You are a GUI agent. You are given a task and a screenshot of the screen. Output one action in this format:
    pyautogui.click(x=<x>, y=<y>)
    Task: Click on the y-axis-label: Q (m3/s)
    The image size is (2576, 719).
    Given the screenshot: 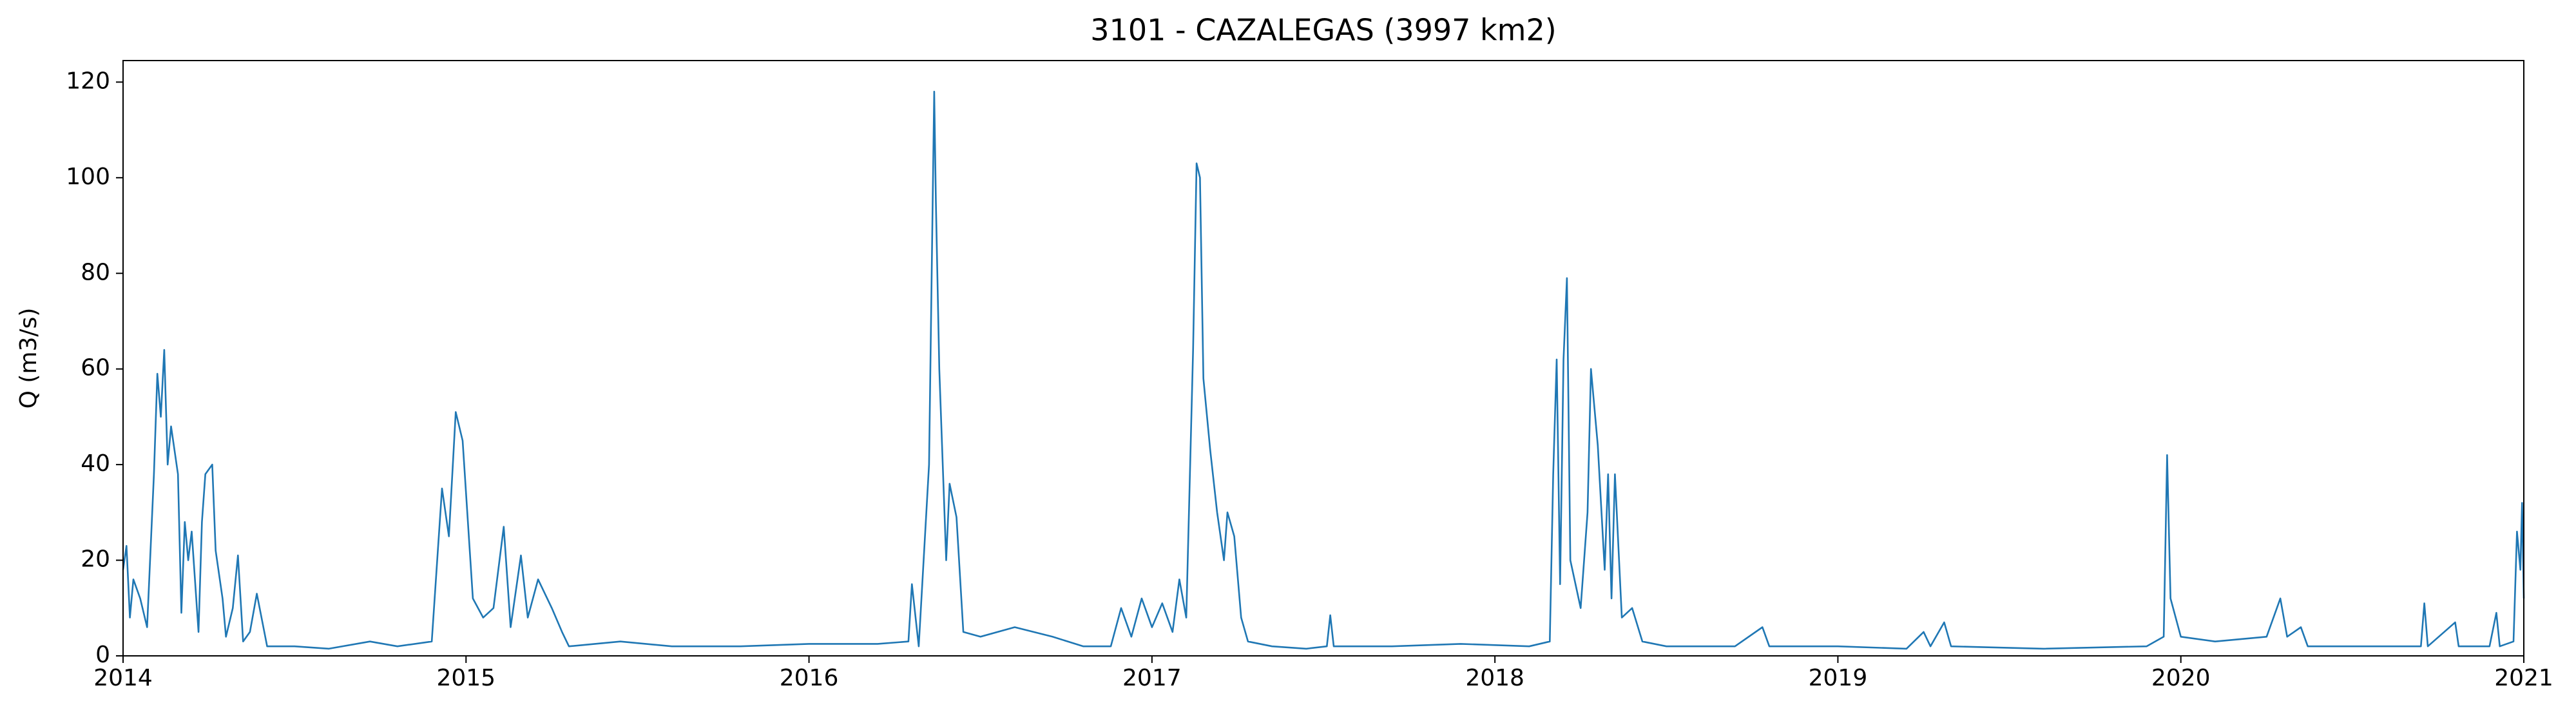 What is the action you would take?
    pyautogui.click(x=29, y=358)
    